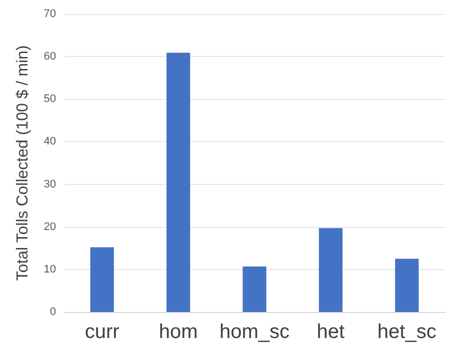 The image size is (457, 355). What do you see at coordinates (102, 332) in the screenshot?
I see `x-tick-label: curr` at bounding box center [102, 332].